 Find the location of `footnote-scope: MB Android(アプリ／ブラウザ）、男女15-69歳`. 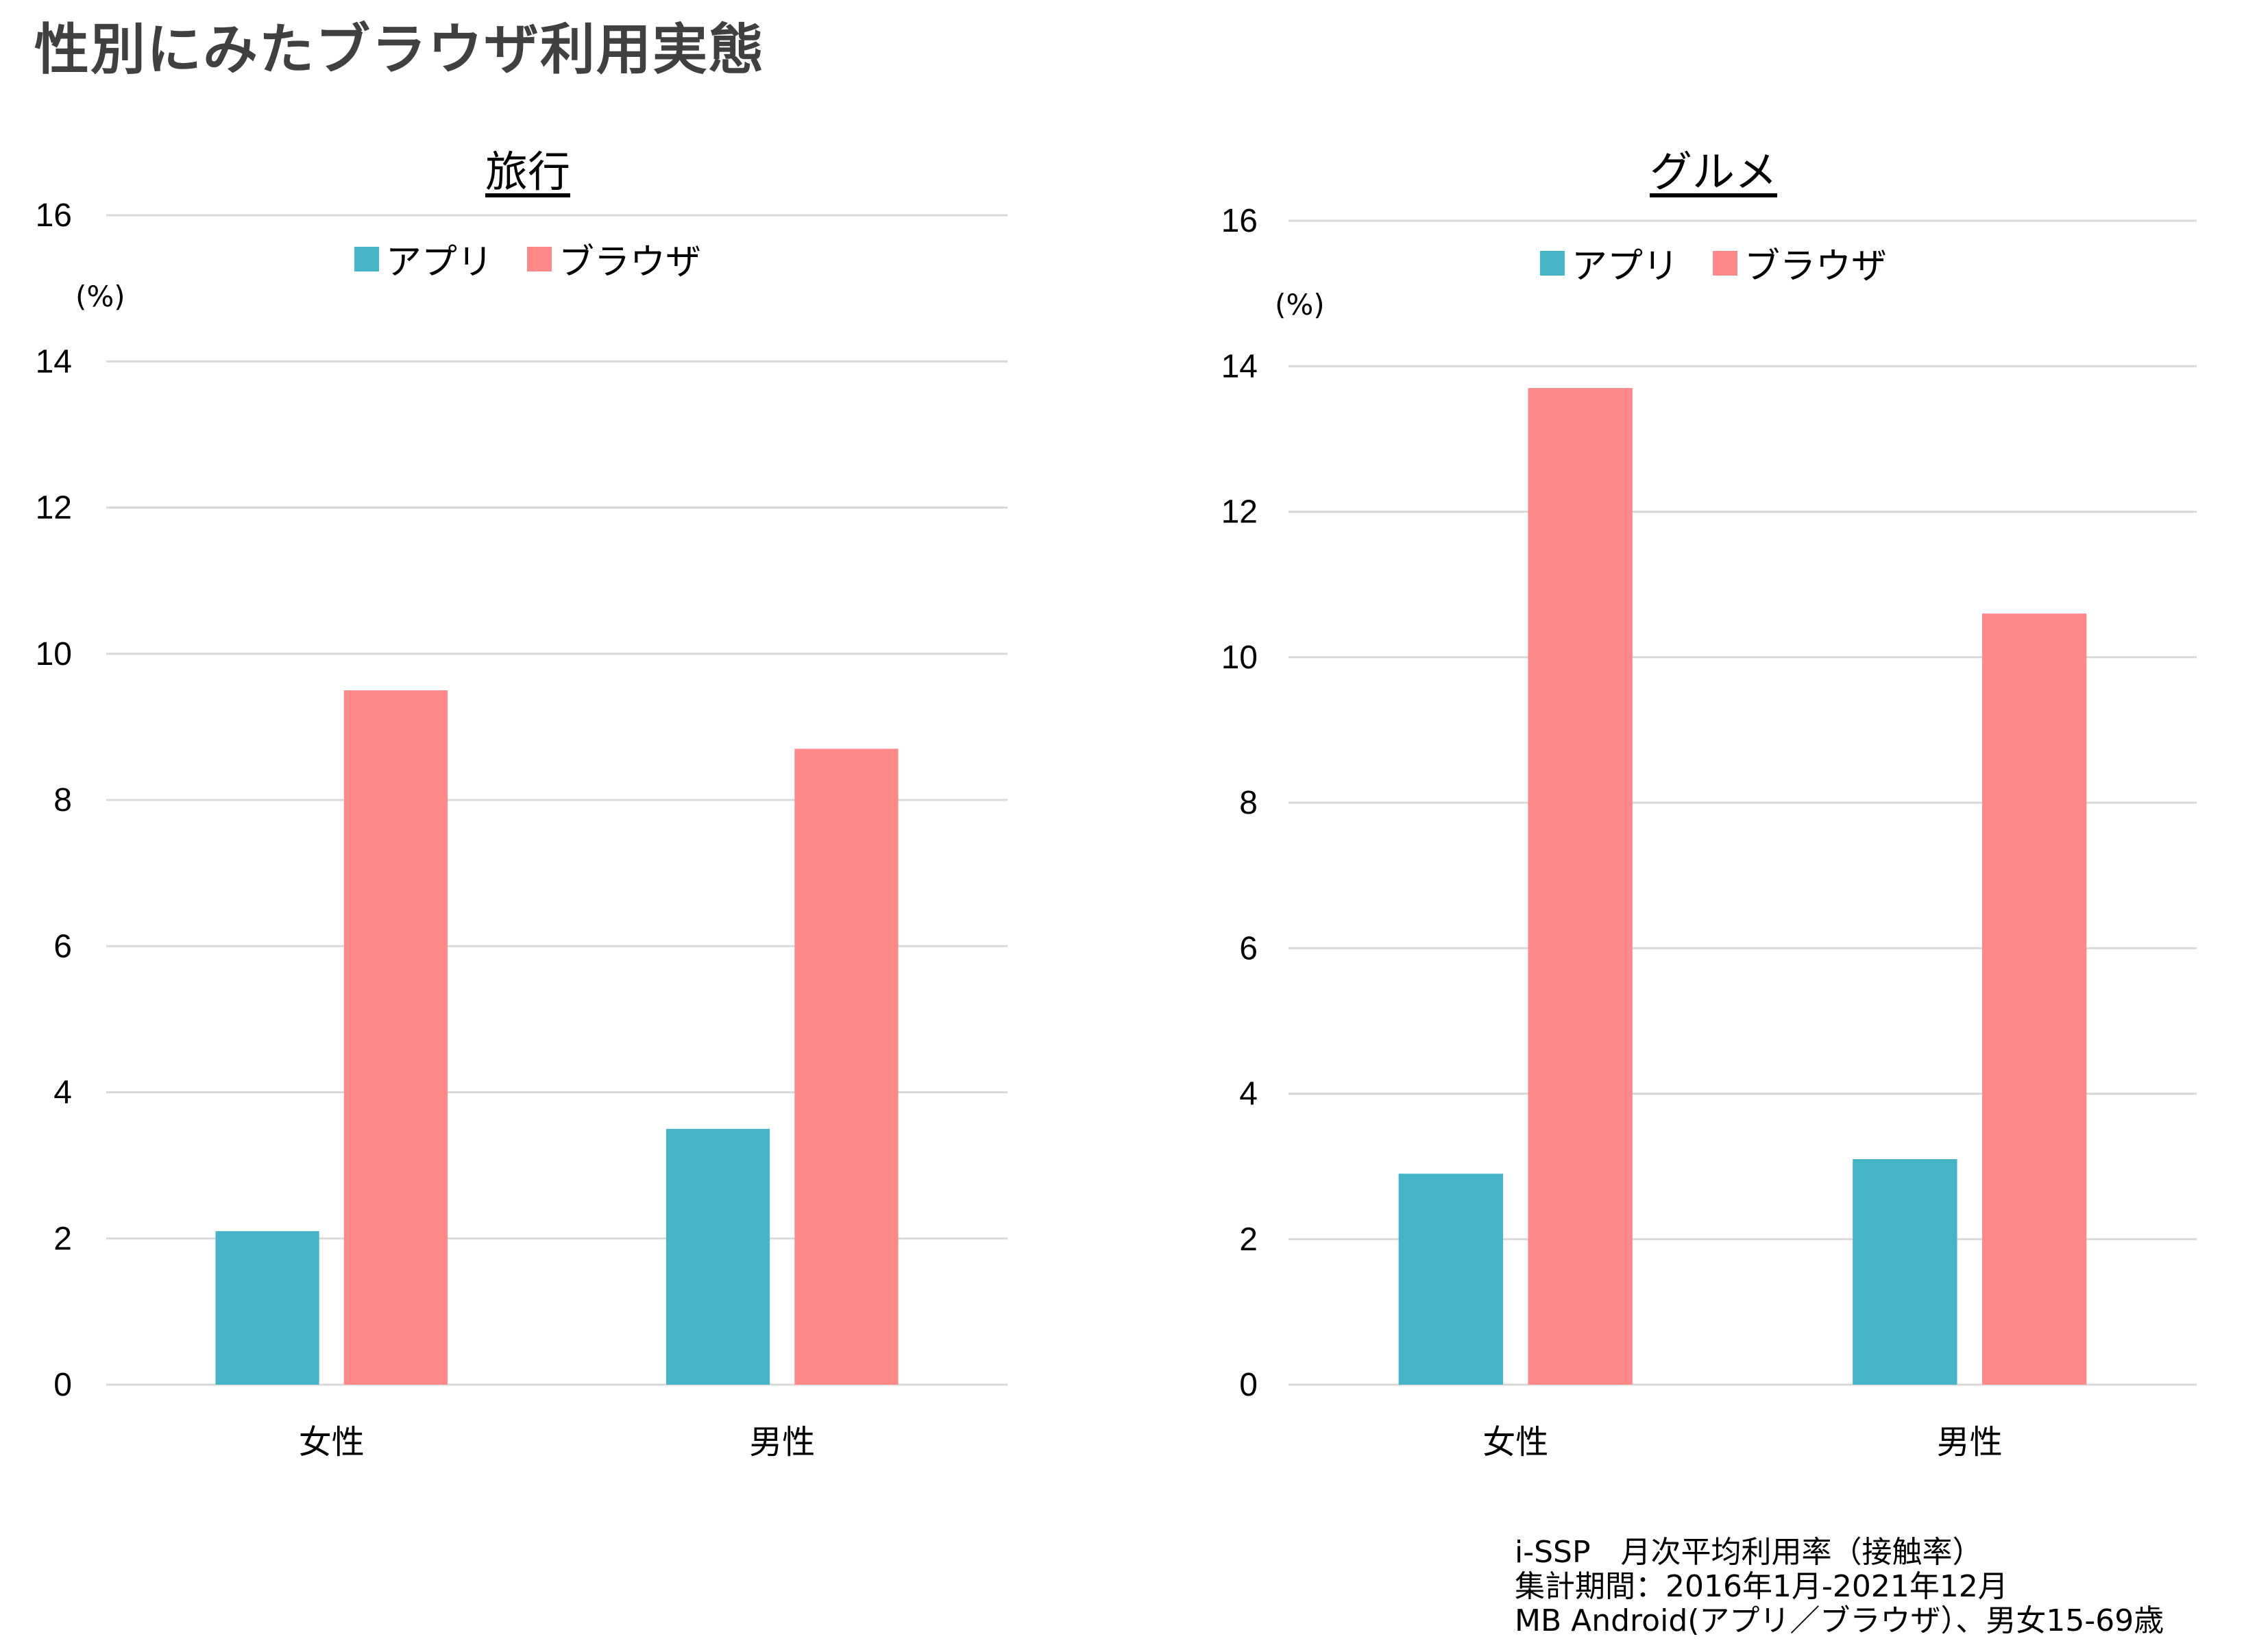

footnote-scope: MB Android(アプリ／ブラウザ）、男女15-69歳 is located at coordinates (1839, 1620).